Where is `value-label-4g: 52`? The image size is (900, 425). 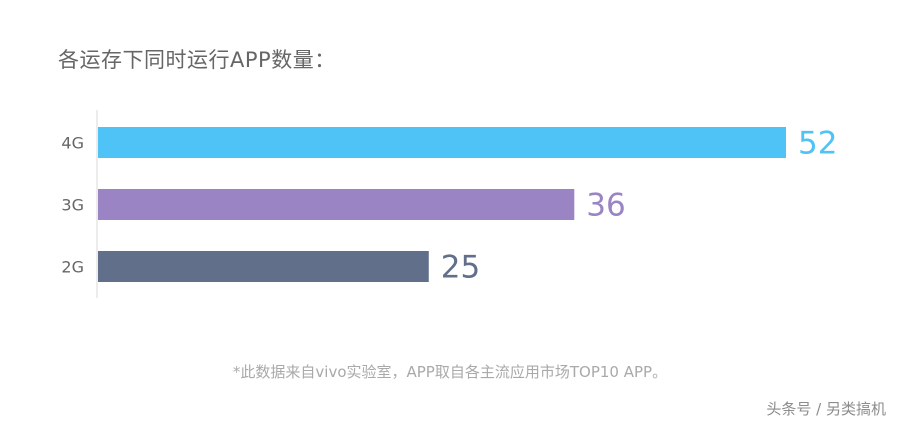 value-label-4g: 52 is located at coordinates (817, 144).